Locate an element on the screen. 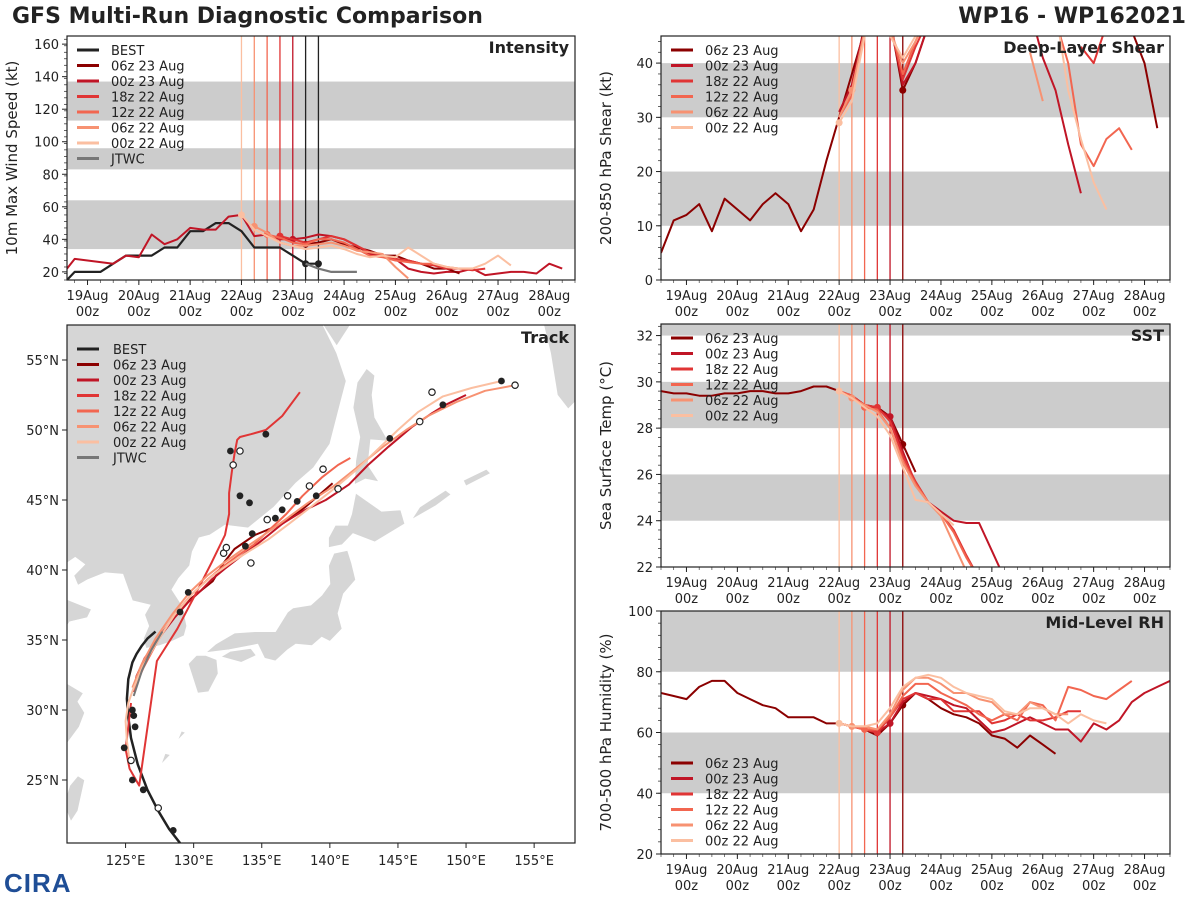 This screenshot has height=900, width=1200. track-legend-label: 00z 23 Aug is located at coordinates (150, 381).